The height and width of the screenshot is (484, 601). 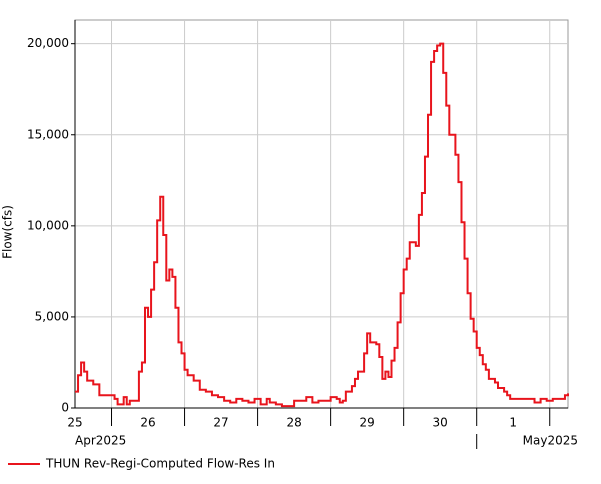 I want to click on x-tick-label: 30, so click(x=440, y=423).